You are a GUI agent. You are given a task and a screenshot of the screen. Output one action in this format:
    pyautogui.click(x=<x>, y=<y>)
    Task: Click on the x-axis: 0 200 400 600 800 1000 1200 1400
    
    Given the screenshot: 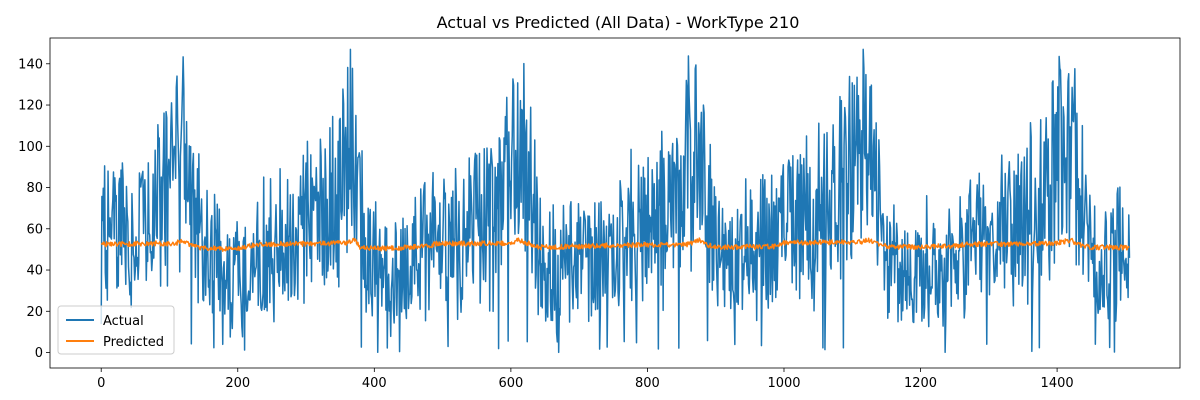 What is the action you would take?
    pyautogui.click(x=585, y=379)
    